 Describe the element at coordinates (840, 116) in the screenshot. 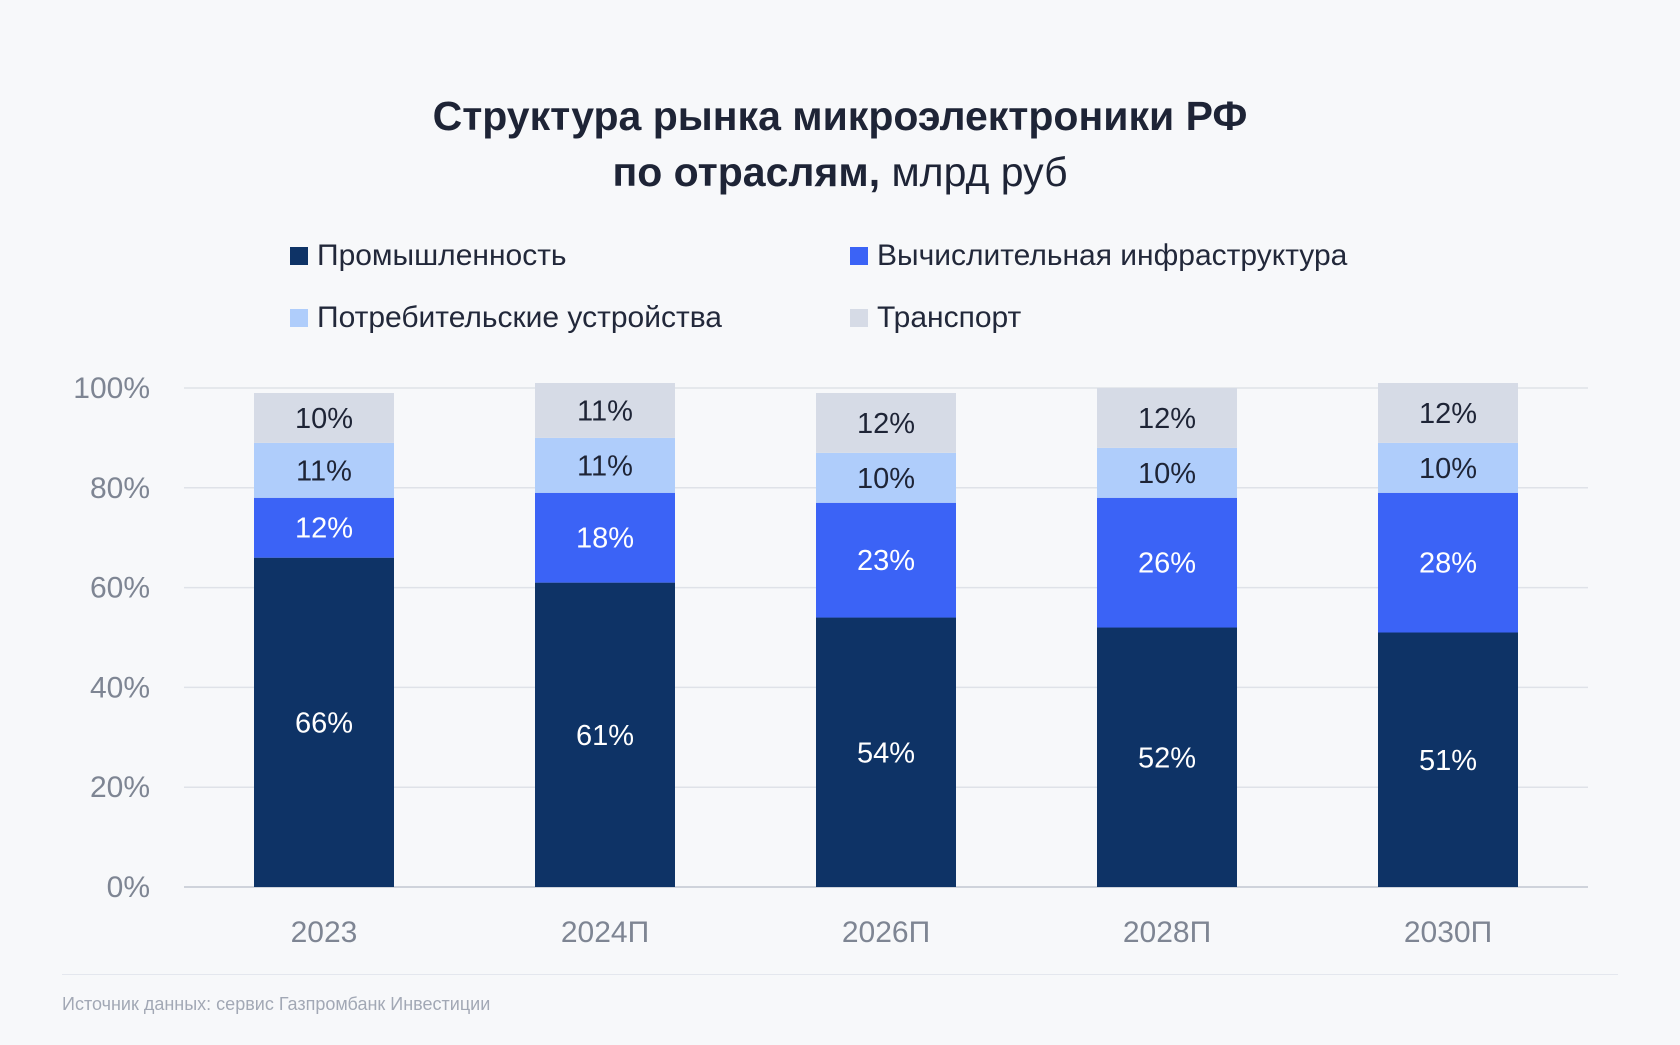

I see `chart-title-line1: Структура рынка микроэлектроники РФ` at that location.